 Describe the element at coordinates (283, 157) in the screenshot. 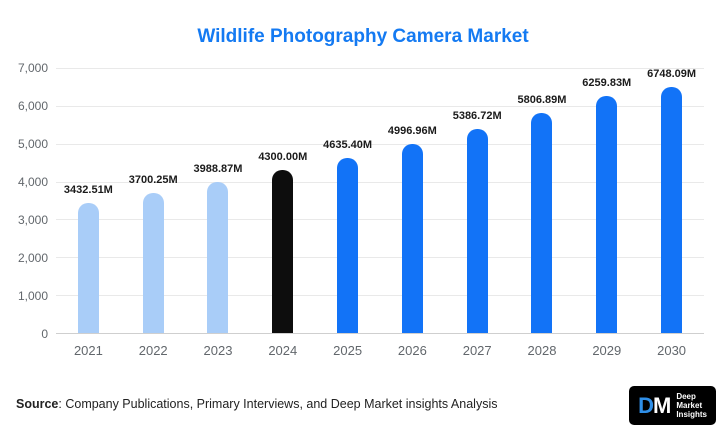

I see `bar-value-label: 4300.00M` at that location.